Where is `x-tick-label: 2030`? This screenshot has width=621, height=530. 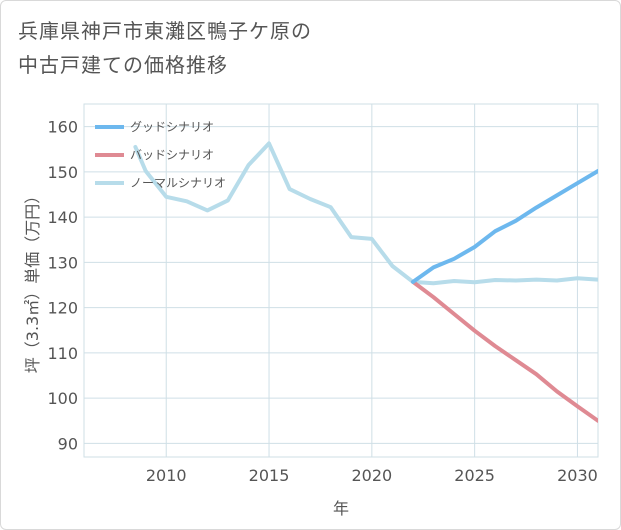
x-tick-label: 2030 is located at coordinates (577, 475).